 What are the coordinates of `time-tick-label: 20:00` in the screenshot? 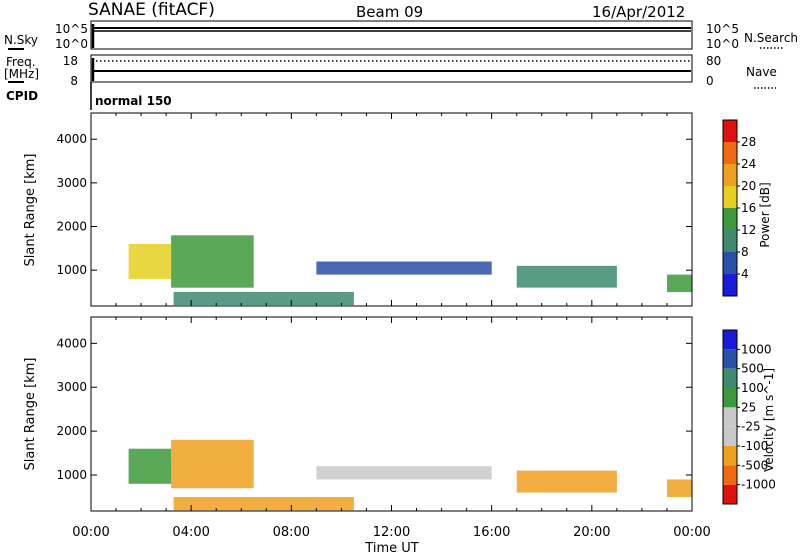 It's located at (591, 532).